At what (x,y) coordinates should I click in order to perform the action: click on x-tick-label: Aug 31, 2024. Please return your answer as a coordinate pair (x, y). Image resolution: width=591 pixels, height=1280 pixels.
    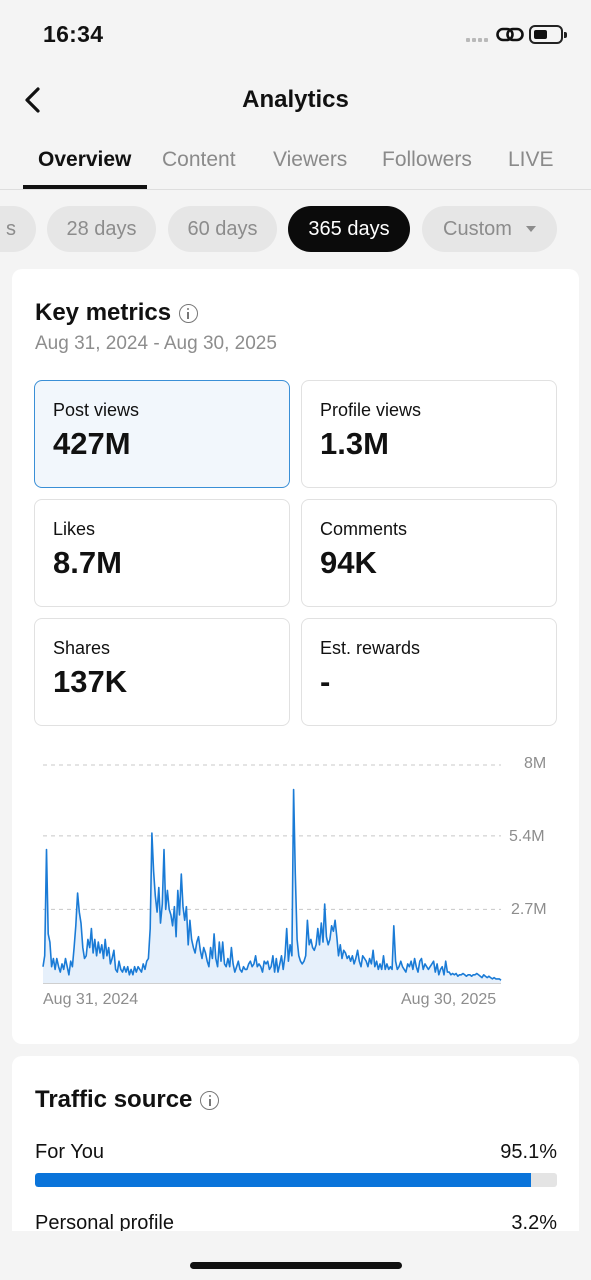
    Looking at the image, I should click on (91, 999).